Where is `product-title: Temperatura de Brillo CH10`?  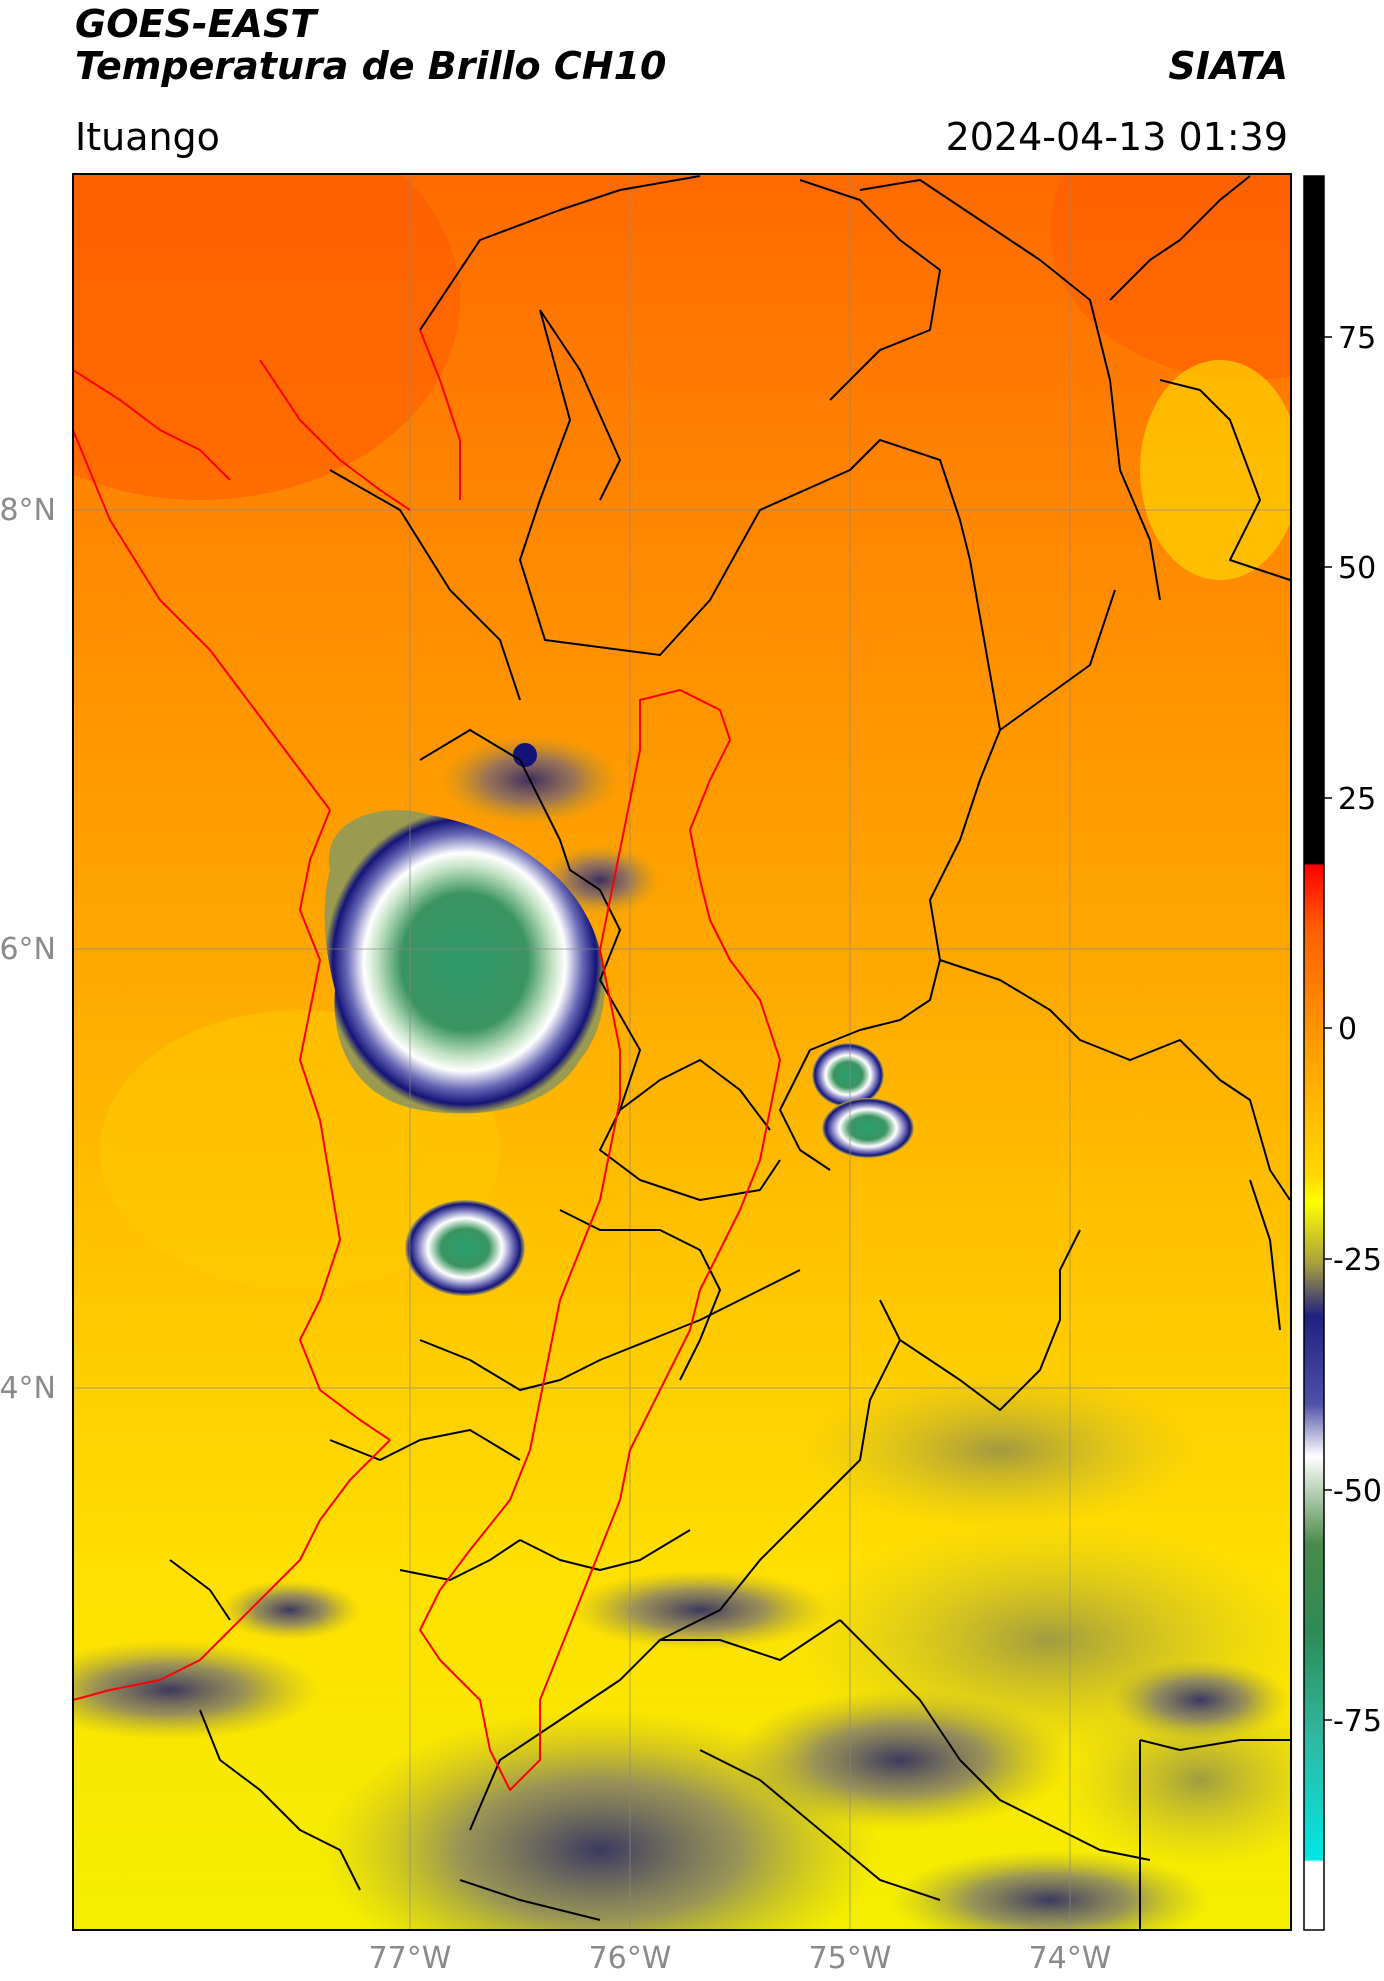 product-title: Temperatura de Brillo CH10 is located at coordinates (371, 66).